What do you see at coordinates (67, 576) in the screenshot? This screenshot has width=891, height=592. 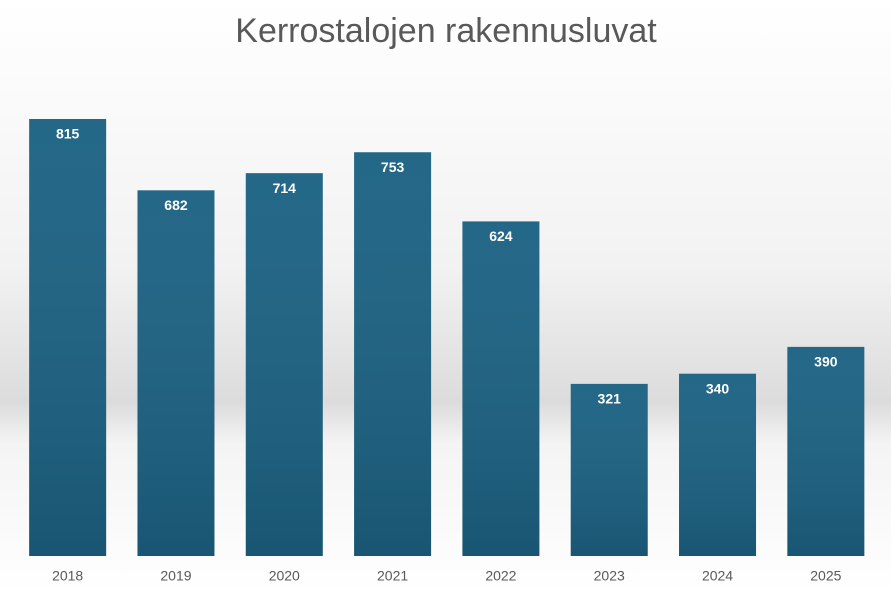 I see `x-tick-label: 2018` at bounding box center [67, 576].